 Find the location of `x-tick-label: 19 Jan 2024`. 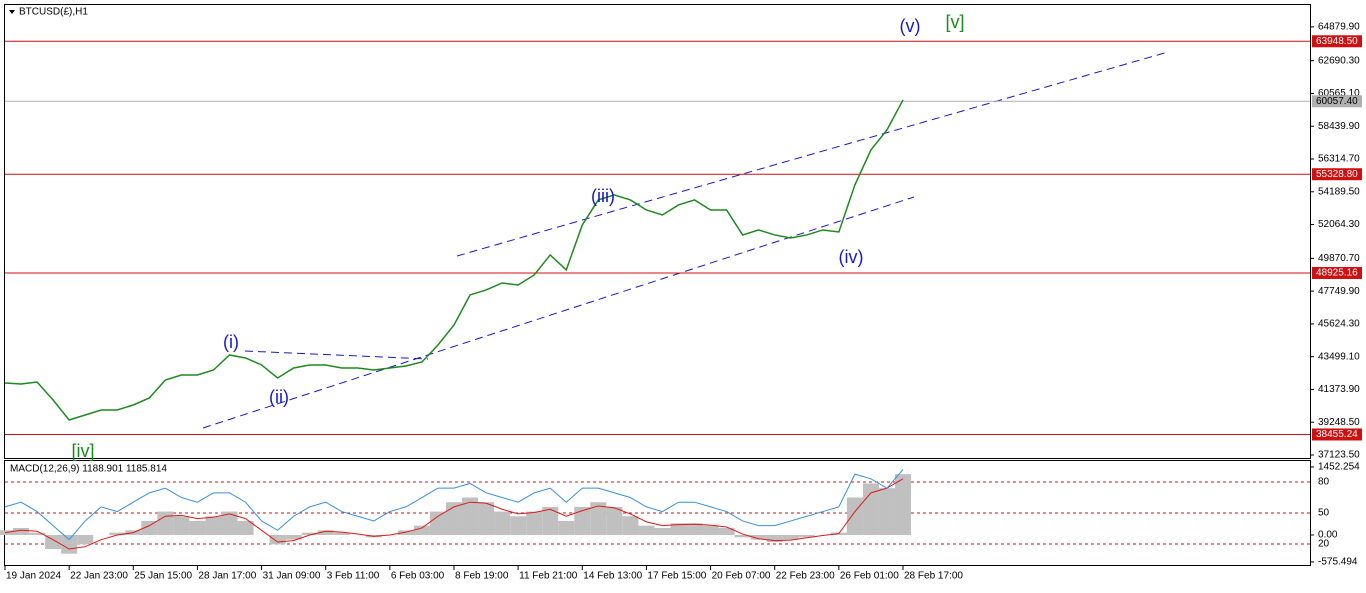

x-tick-label: 19 Jan 2024 is located at coordinates (33, 576).